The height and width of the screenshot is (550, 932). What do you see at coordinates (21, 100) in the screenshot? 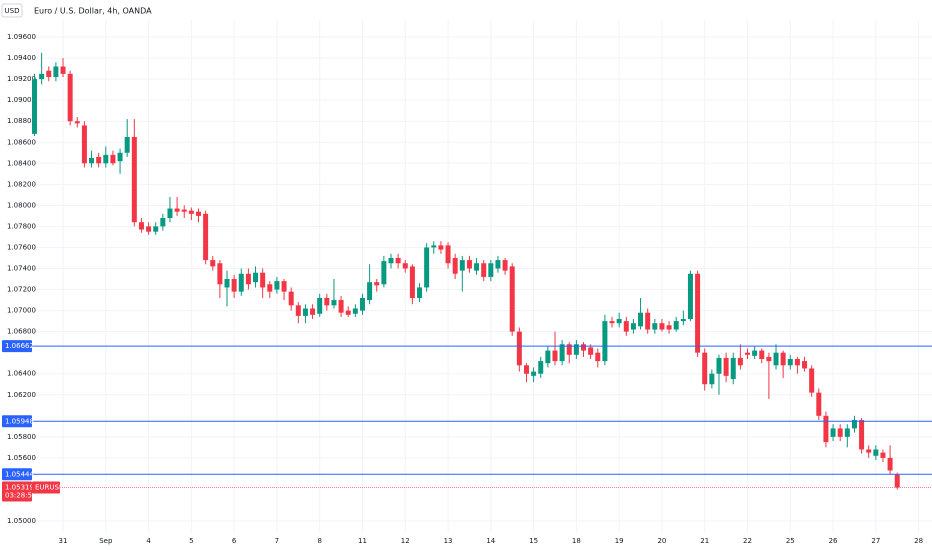
I see `y-tick-label: 1.09000` at bounding box center [21, 100].